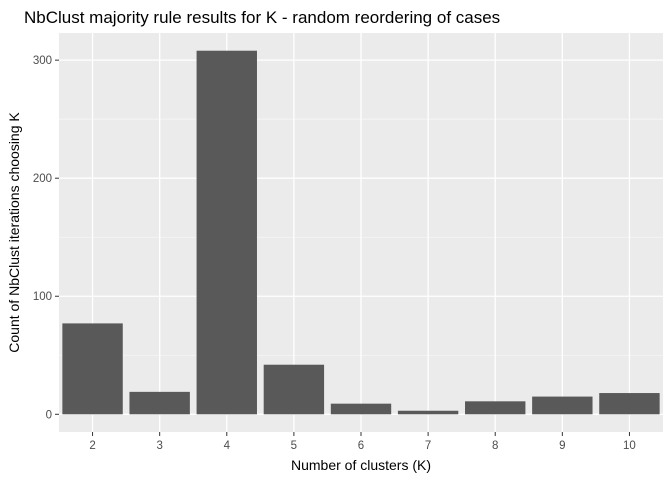 Image resolution: width=672 pixels, height=480 pixels. What do you see at coordinates (159, 446) in the screenshot?
I see `x-tick-label: 3` at bounding box center [159, 446].